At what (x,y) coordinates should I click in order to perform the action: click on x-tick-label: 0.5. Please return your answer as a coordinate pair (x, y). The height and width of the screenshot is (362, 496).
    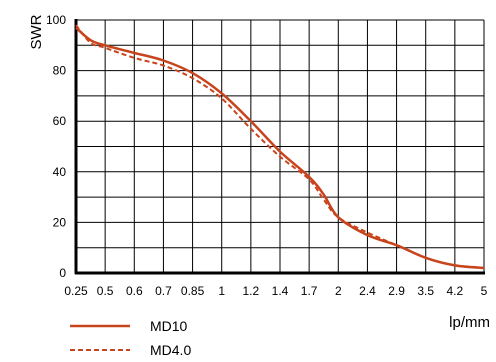
    Looking at the image, I should click on (105, 291).